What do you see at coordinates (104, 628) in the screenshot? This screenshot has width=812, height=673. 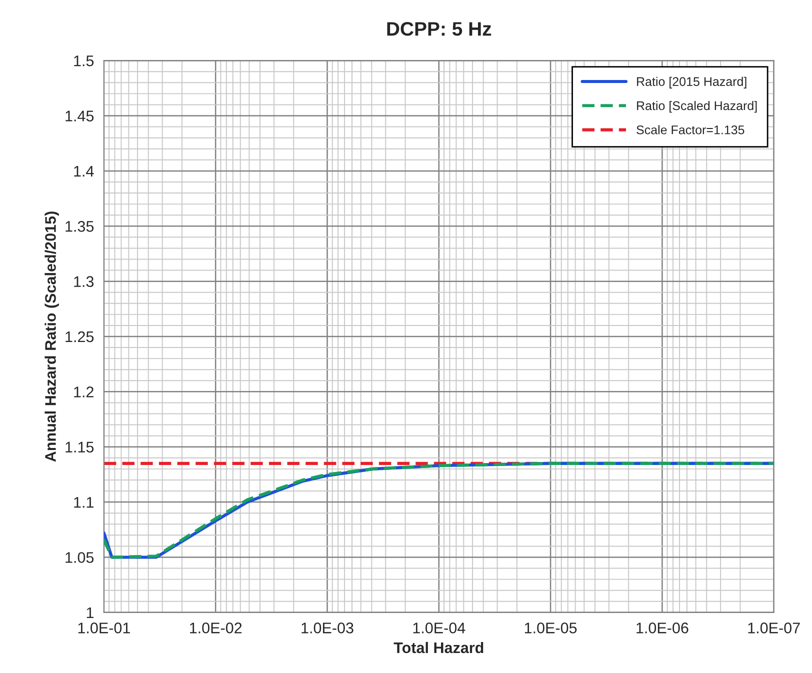 I see `x-tick-label: 1.0E-01` at bounding box center [104, 628].